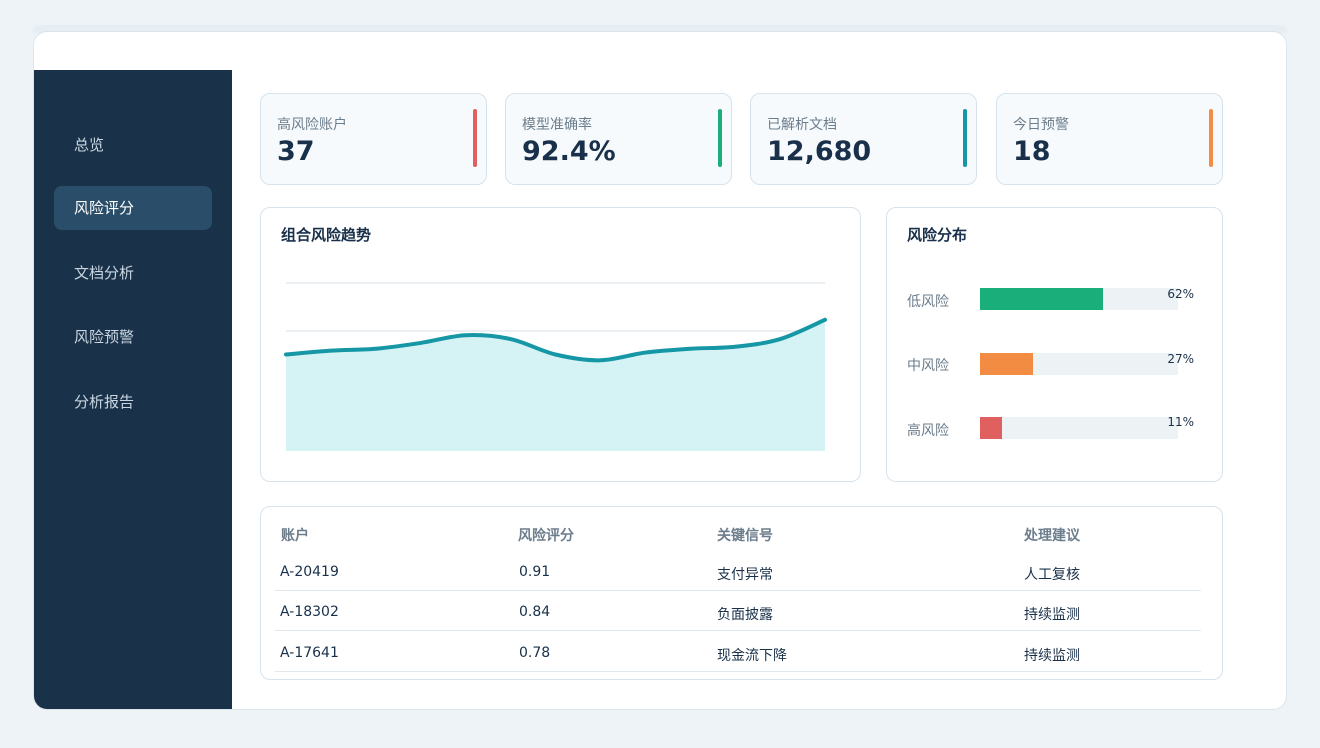 The image size is (1320, 748). Describe the element at coordinates (1079, 364) in the screenshot. I see `distribution-track-medium` at that location.